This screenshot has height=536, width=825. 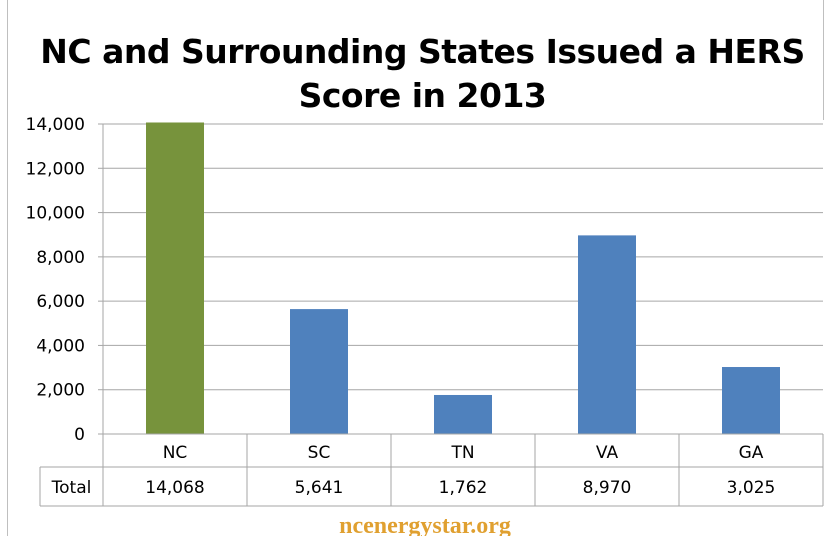 I want to click on bar-ga, so click(x=751, y=400).